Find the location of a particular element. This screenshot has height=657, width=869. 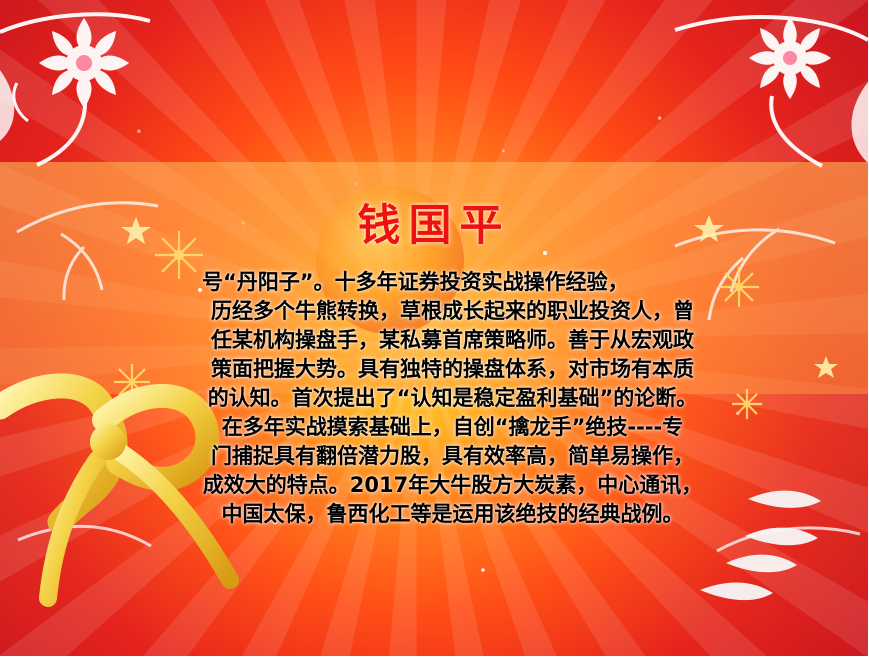

description-line-2: 历经多个牛熊转换，草根成长起来的职业投资人，曾 is located at coordinates (452, 311).